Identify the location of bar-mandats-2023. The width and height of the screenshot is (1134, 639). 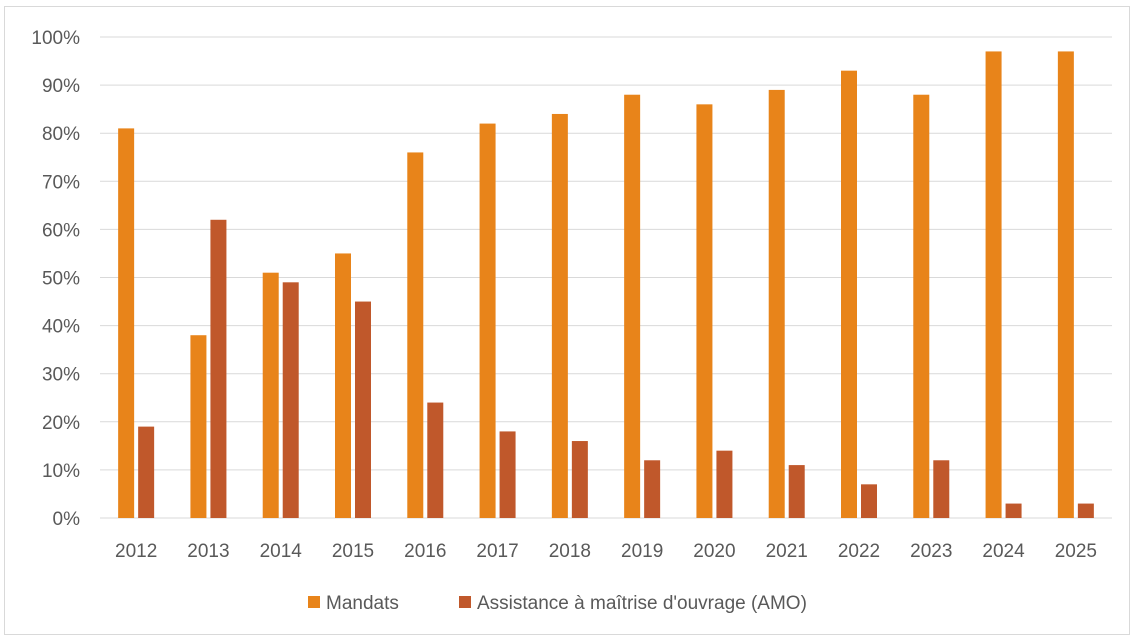
(921, 306).